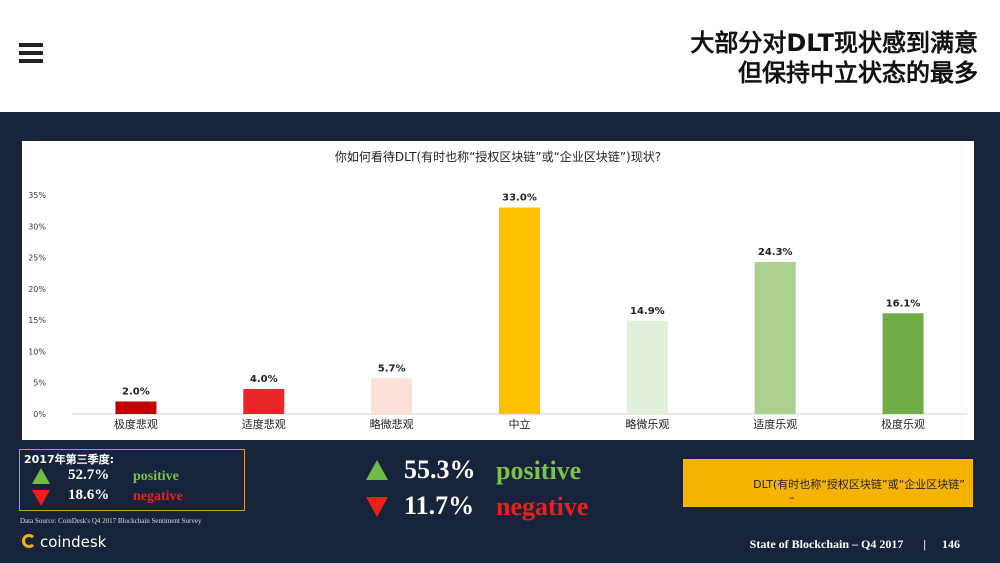  I want to click on q3-negative-label: negative, so click(158, 496).